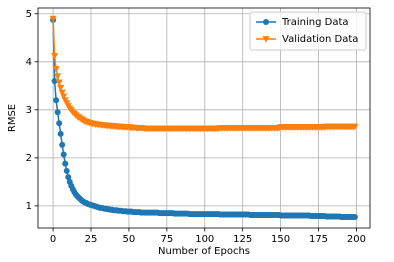 The width and height of the screenshot is (394, 262). I want to click on legend-box, so click(308, 31).